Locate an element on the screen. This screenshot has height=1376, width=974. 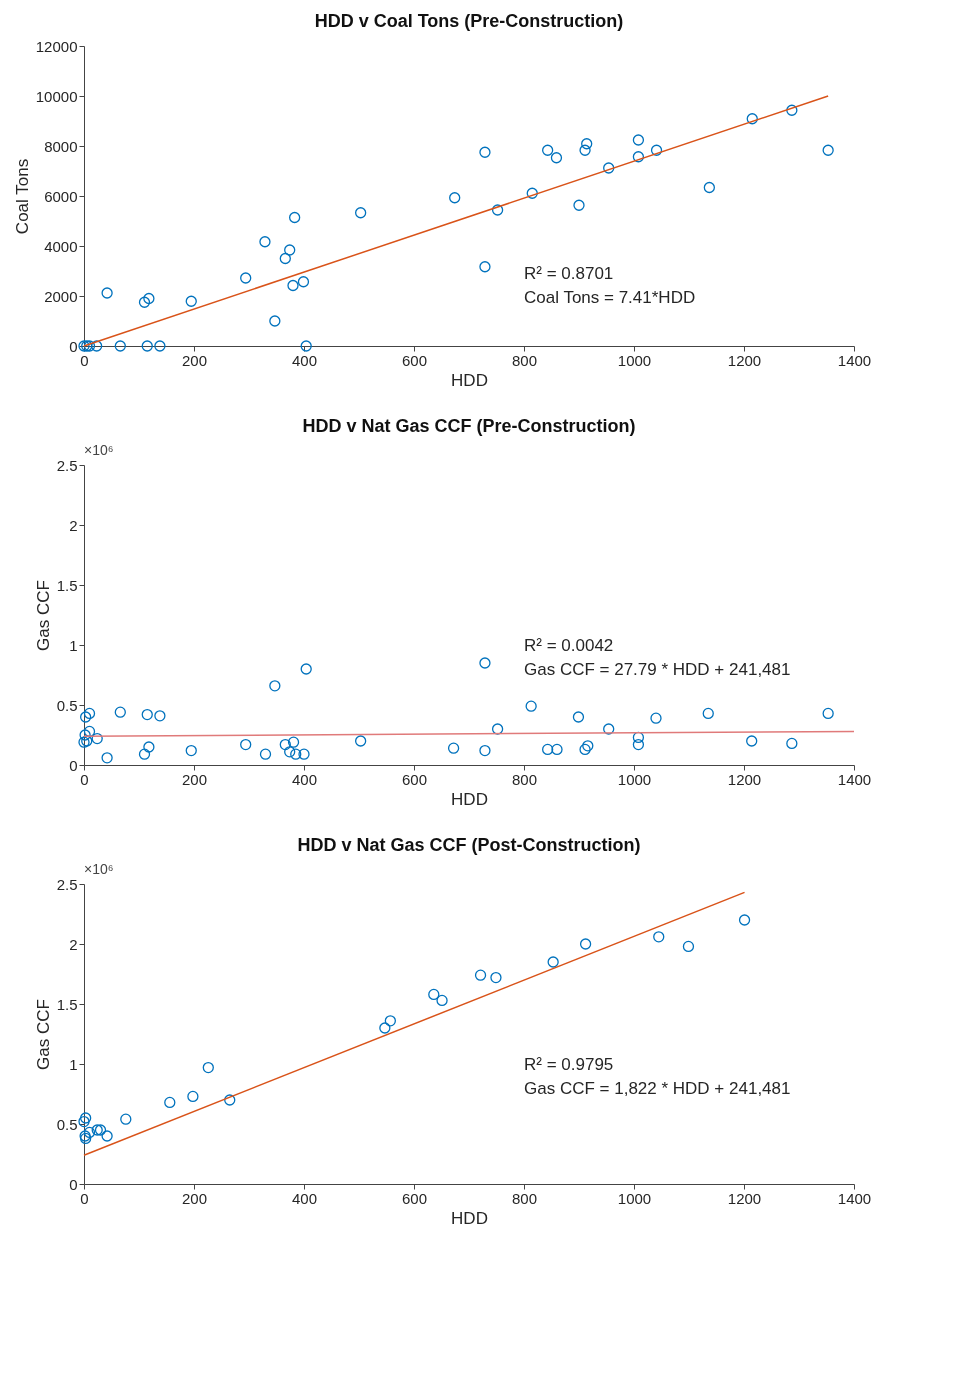
annotation: R² = 0.9795 is located at coordinates (569, 1064).